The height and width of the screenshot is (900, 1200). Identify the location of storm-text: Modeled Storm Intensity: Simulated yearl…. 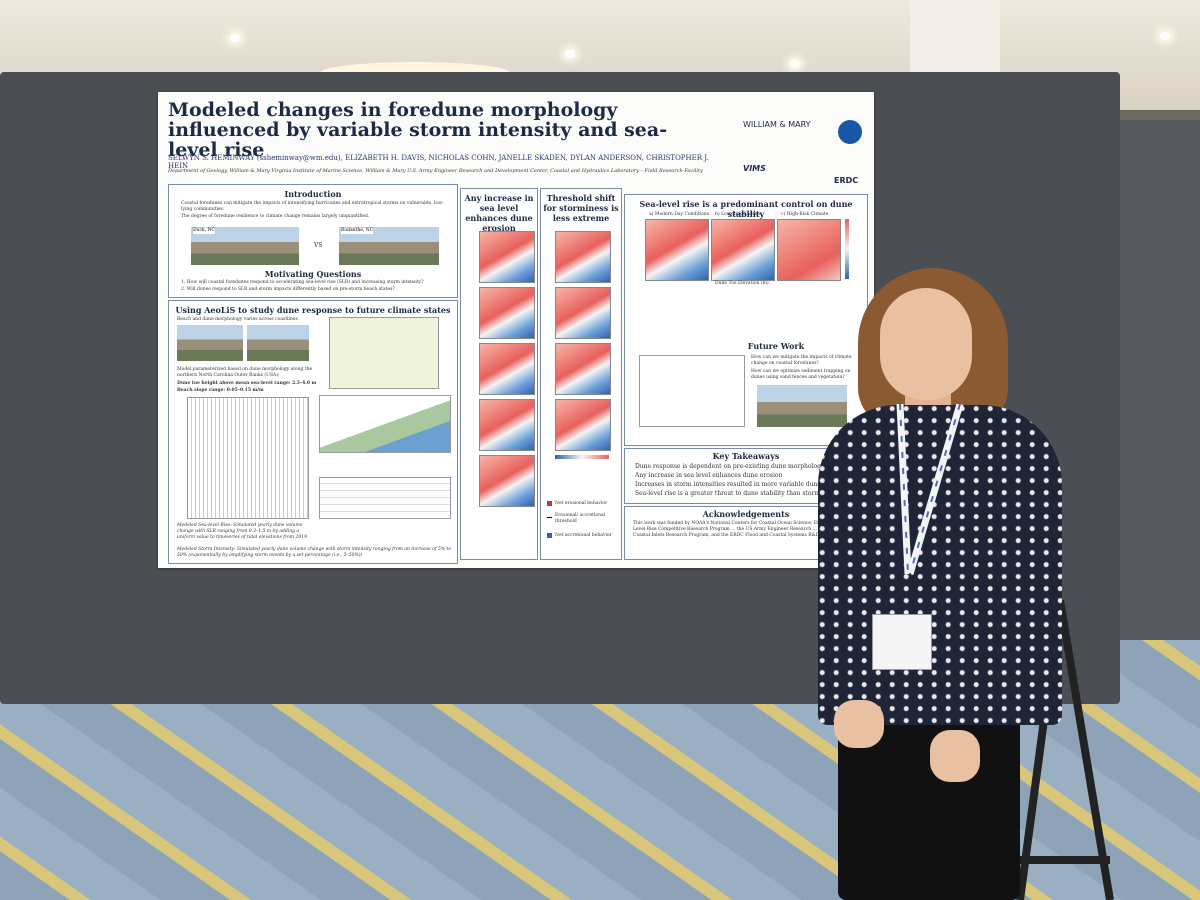
(314, 552).